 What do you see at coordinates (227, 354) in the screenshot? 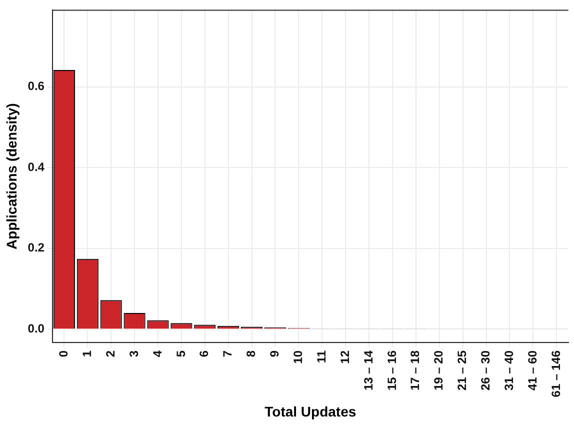
I see `x-tick-label: 7` at bounding box center [227, 354].